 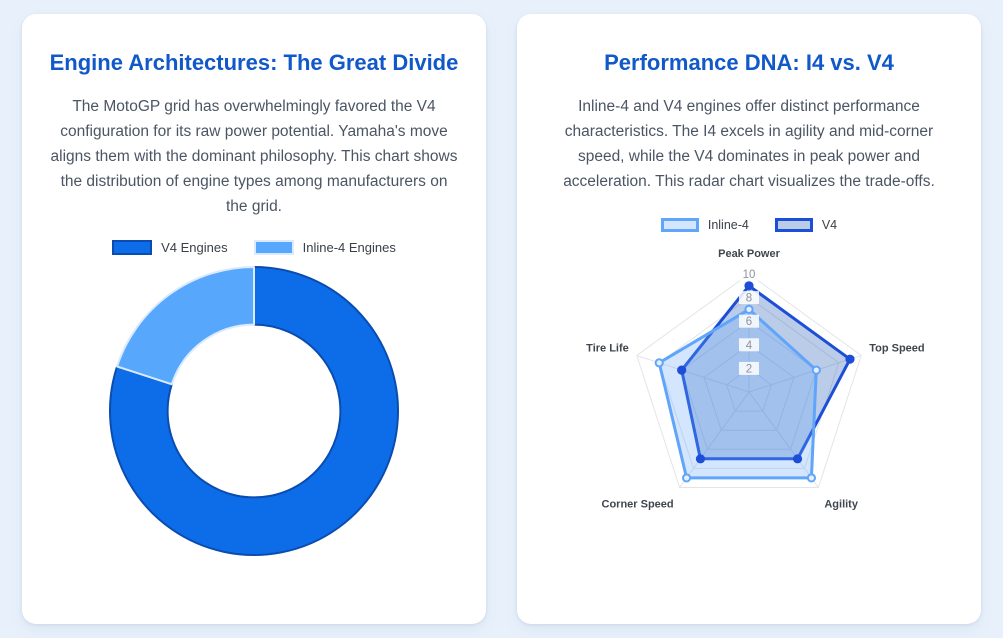 I want to click on radar-legend: Inline-4 V4, so click(x=749, y=225).